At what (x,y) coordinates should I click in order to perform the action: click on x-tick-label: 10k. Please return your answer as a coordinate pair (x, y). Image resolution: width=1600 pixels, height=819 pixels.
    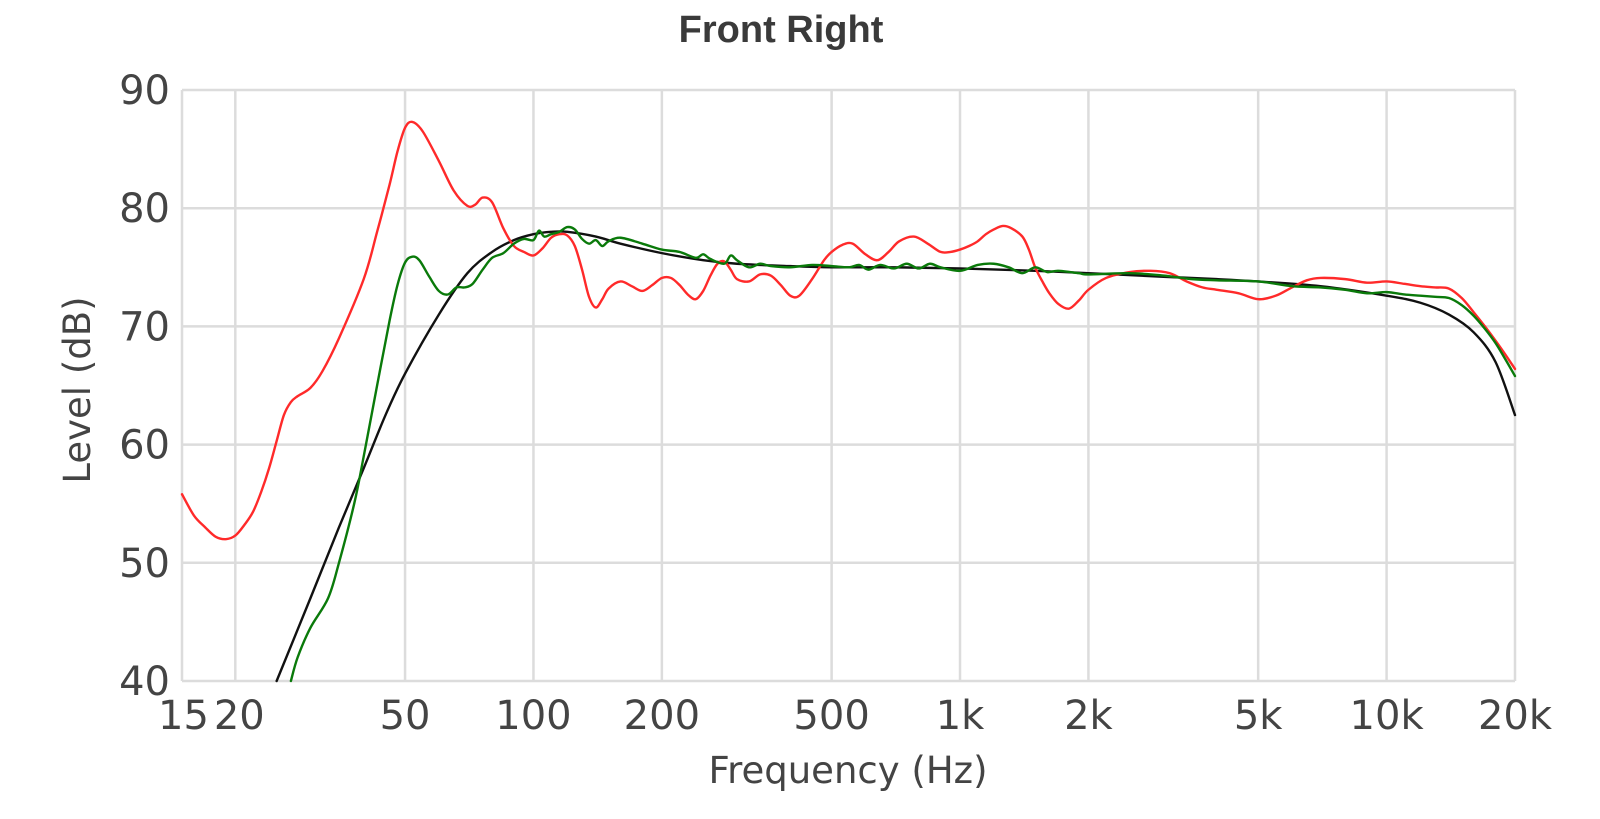
    Looking at the image, I should click on (1387, 716).